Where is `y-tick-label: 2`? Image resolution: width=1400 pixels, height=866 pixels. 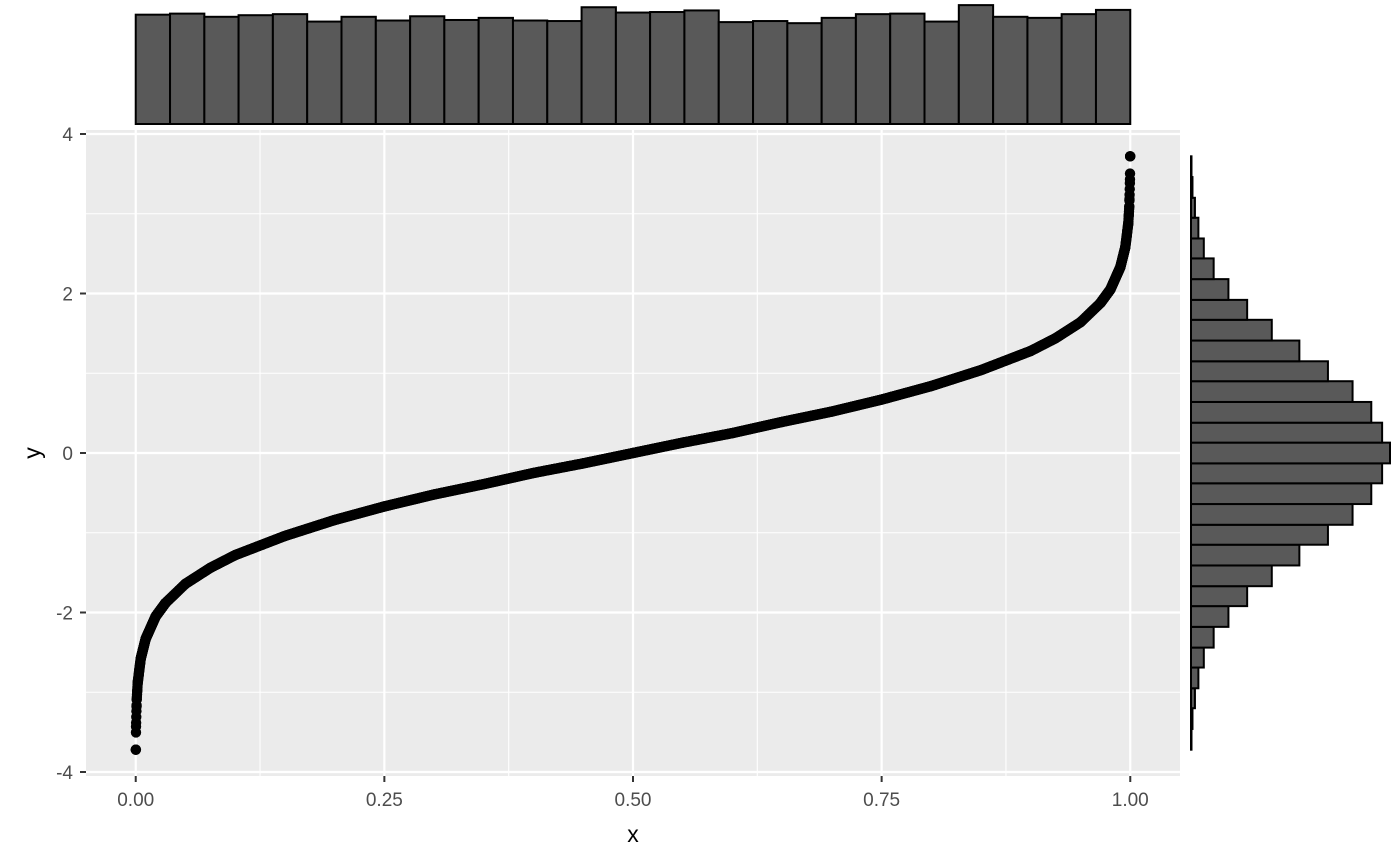
y-tick-label: 2 is located at coordinates (67, 294).